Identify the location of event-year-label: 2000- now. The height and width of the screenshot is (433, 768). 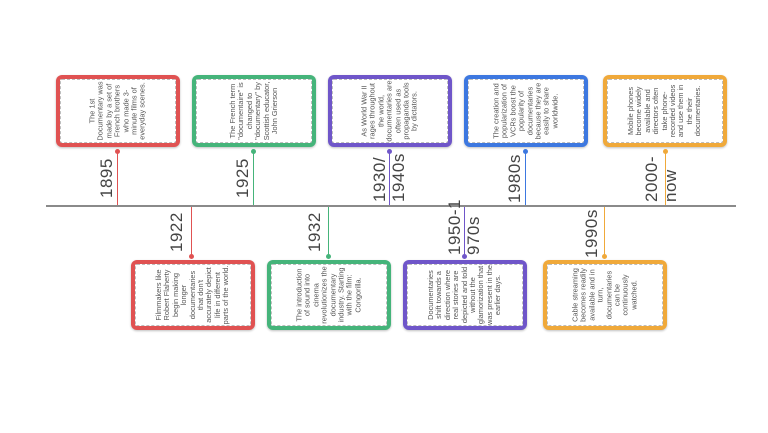
(661, 179).